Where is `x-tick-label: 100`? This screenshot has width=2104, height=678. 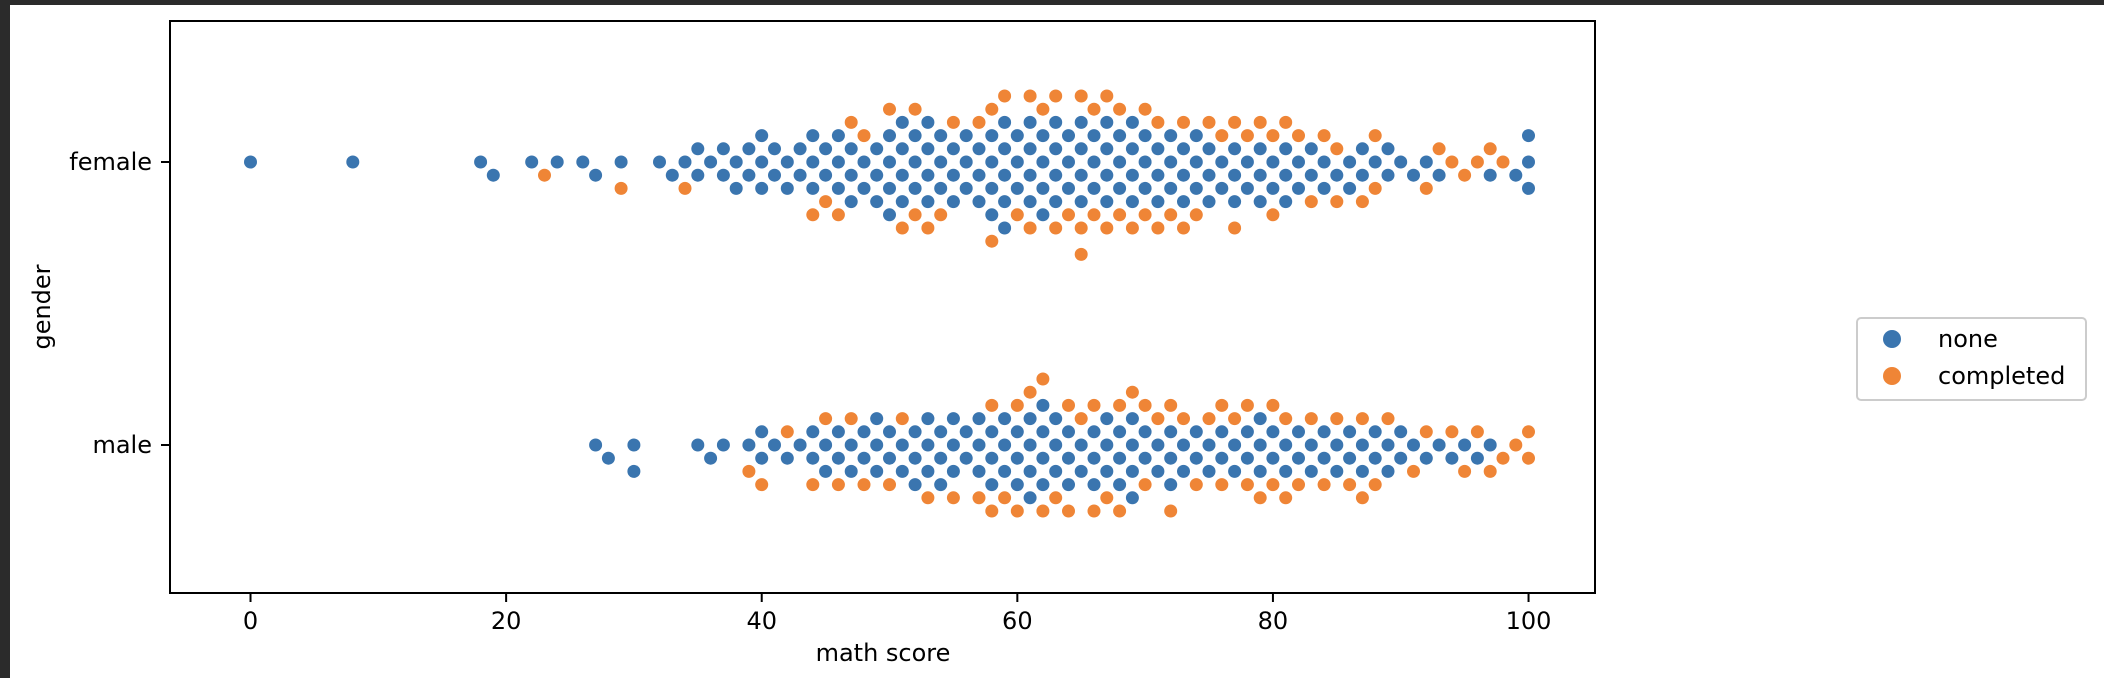
x-tick-label: 100 is located at coordinates (1529, 621).